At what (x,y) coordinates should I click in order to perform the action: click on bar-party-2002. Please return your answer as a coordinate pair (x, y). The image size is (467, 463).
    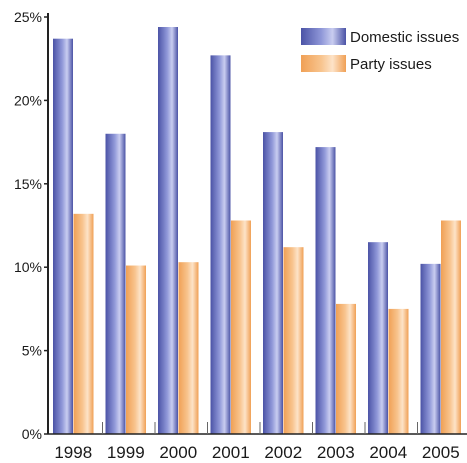
    Looking at the image, I should click on (293, 340).